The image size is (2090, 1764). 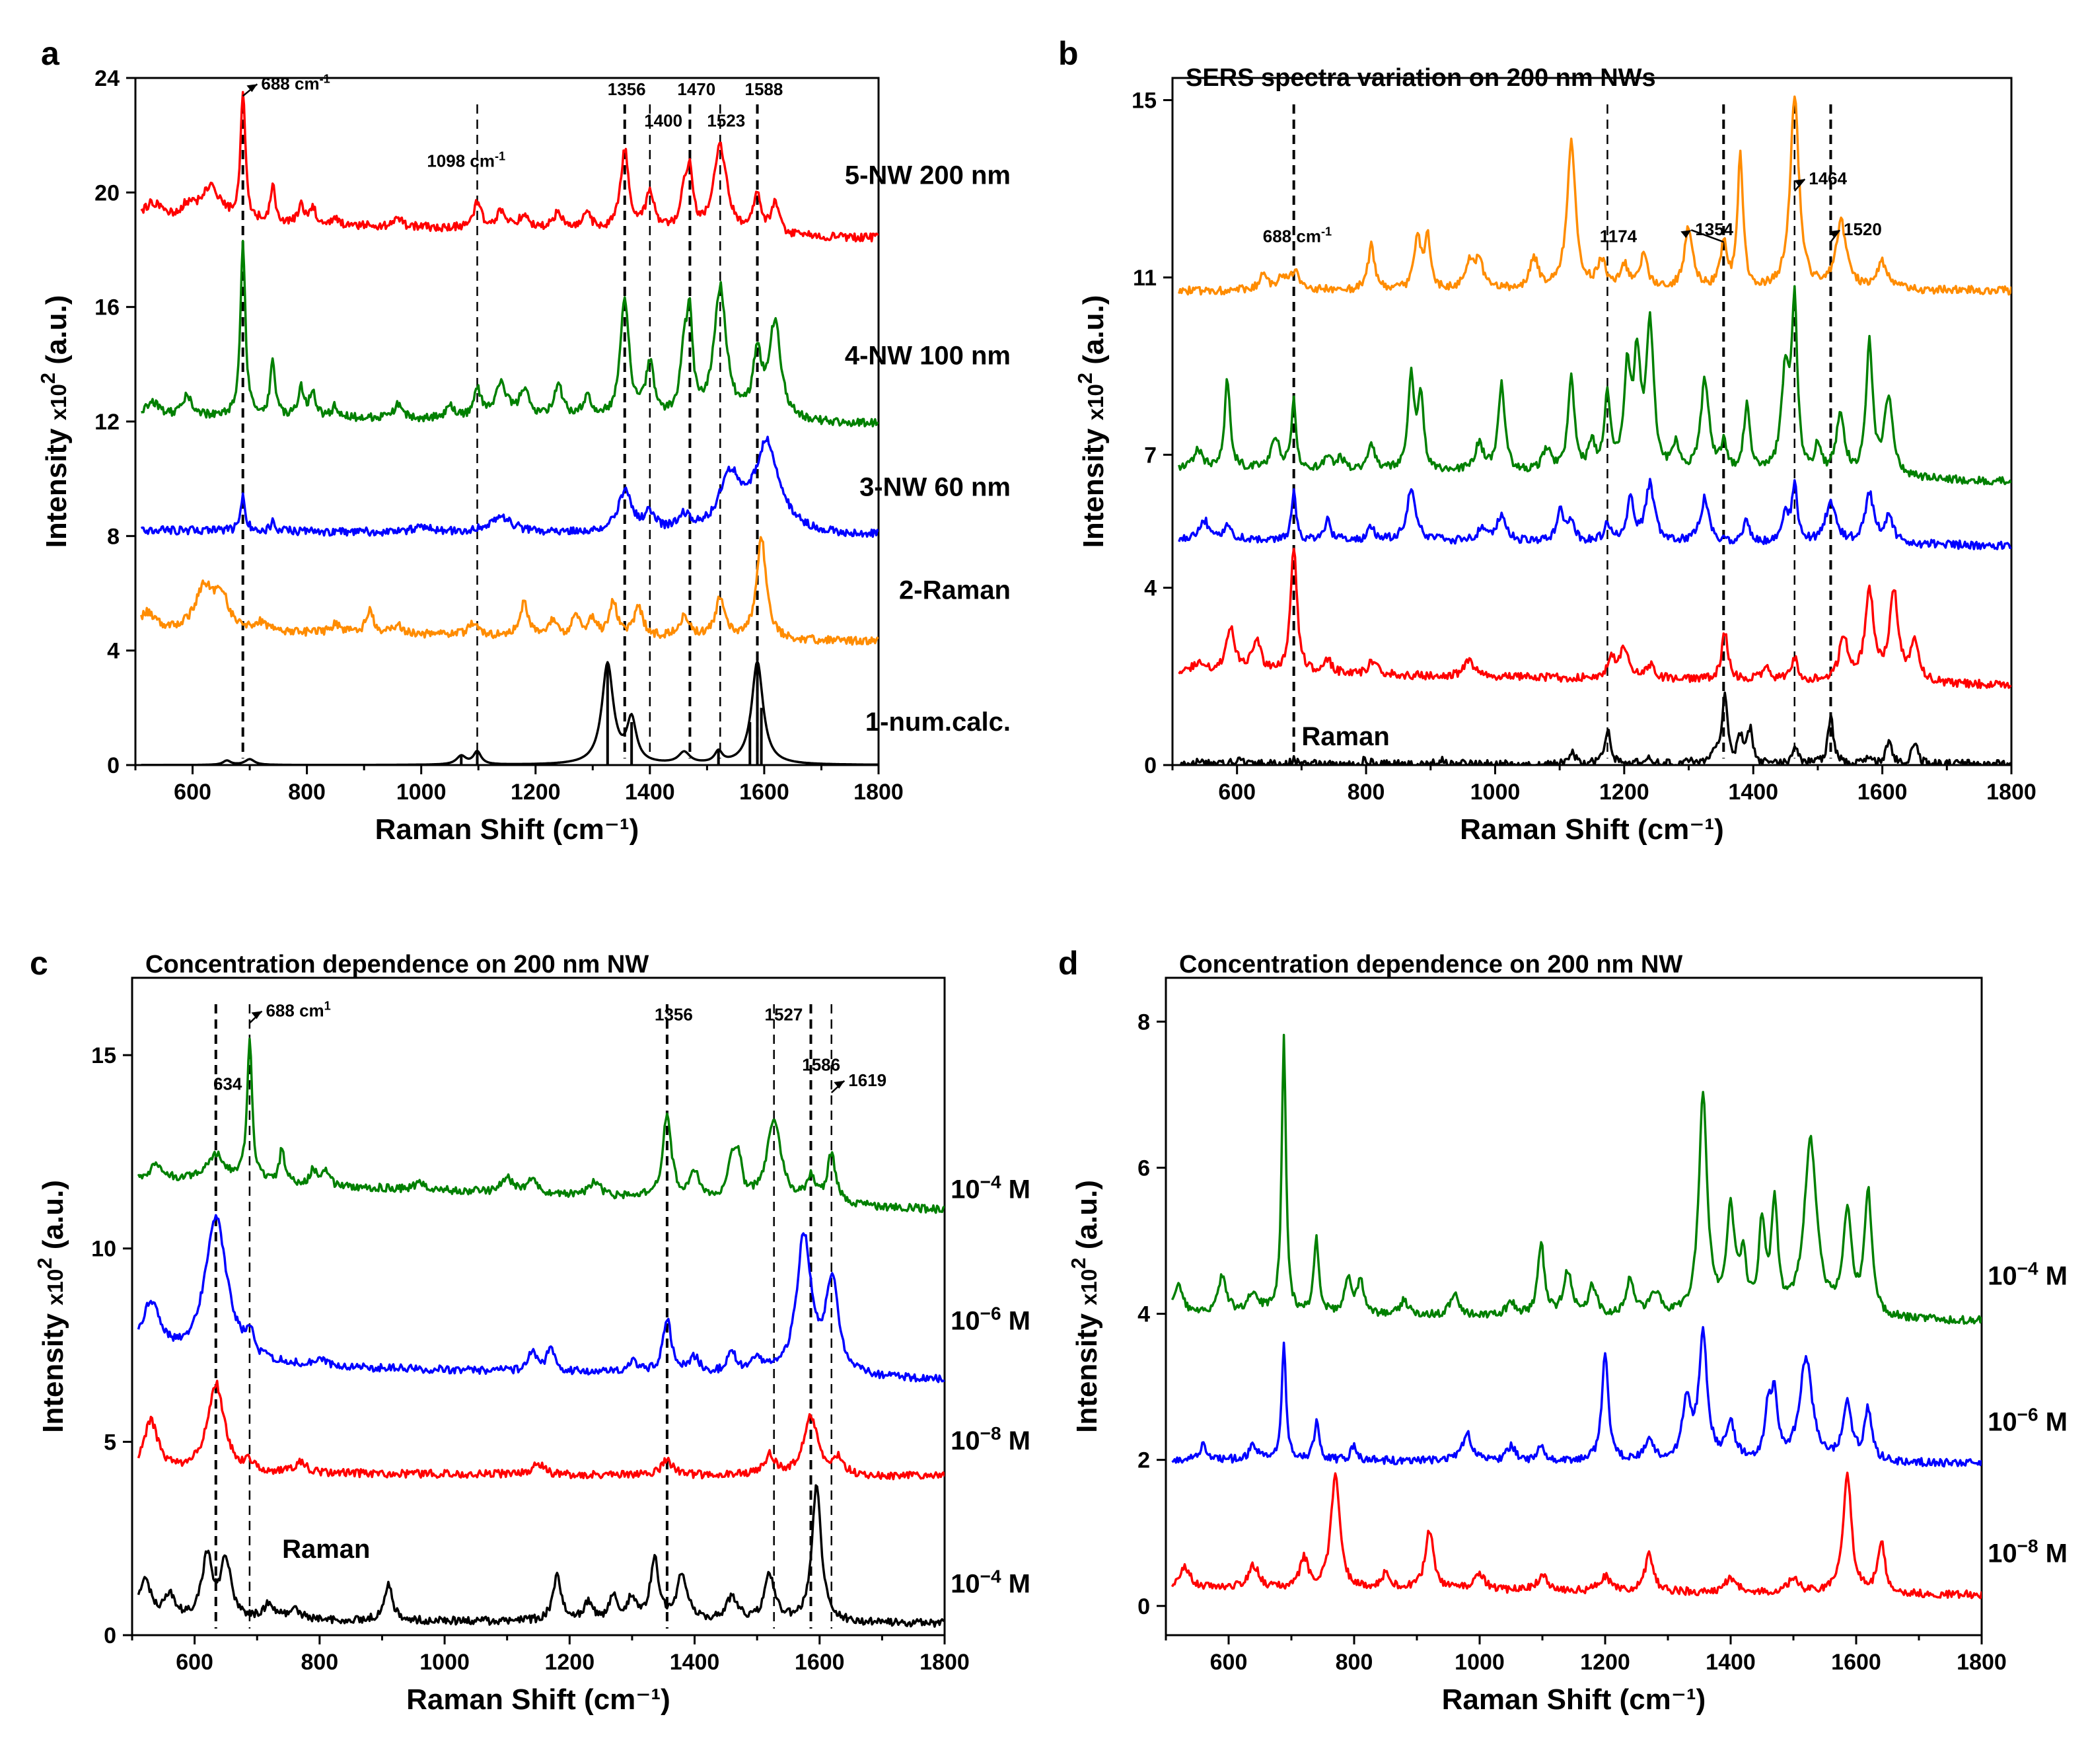 What do you see at coordinates (696, 89) in the screenshot?
I see `peak-annotation: 1470` at bounding box center [696, 89].